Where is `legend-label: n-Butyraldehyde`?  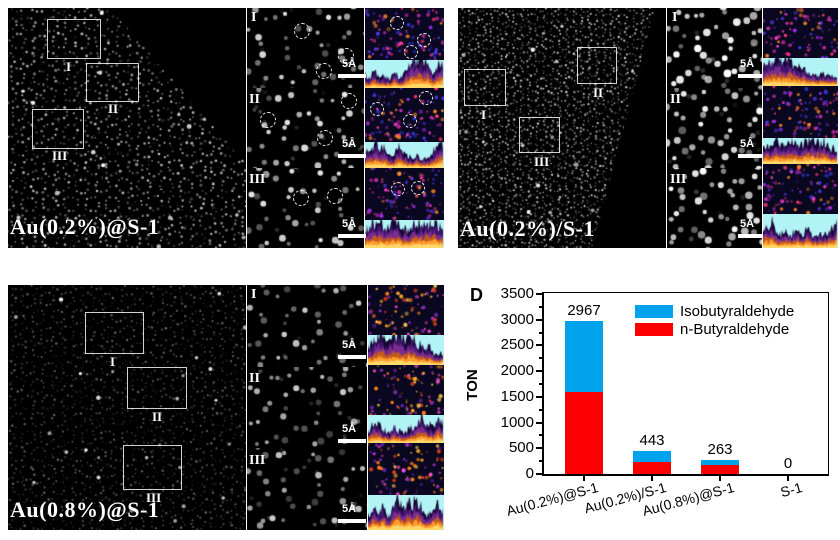
legend-label: n-Butyraldehyde is located at coordinates (735, 329).